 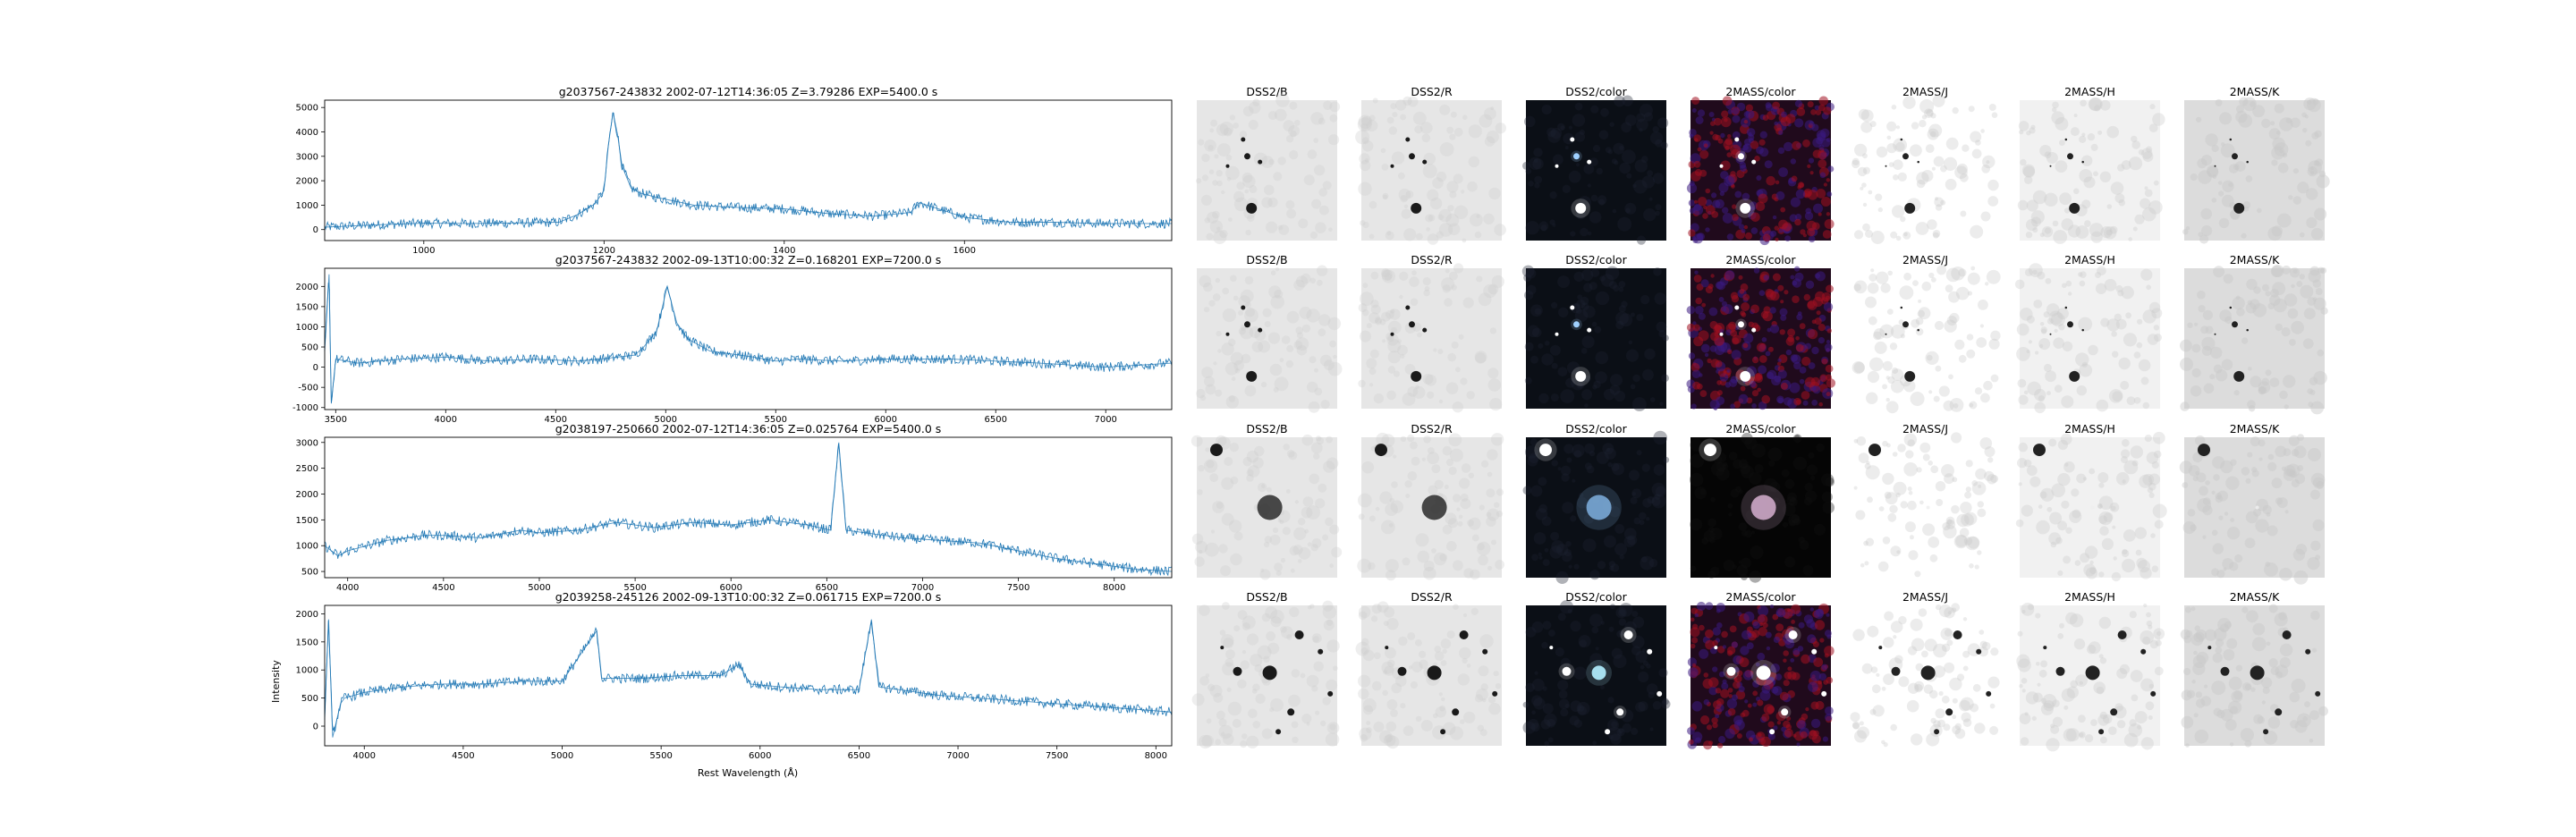 I want to click on cutout-background, so click(x=2254, y=338).